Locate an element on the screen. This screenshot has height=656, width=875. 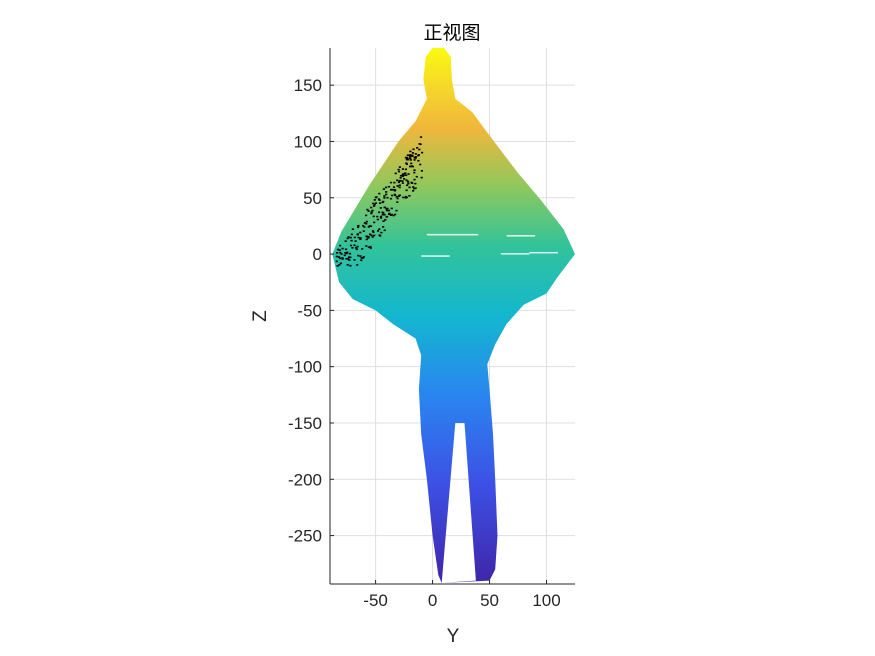
y-tick-label: -250 is located at coordinates (305, 536).